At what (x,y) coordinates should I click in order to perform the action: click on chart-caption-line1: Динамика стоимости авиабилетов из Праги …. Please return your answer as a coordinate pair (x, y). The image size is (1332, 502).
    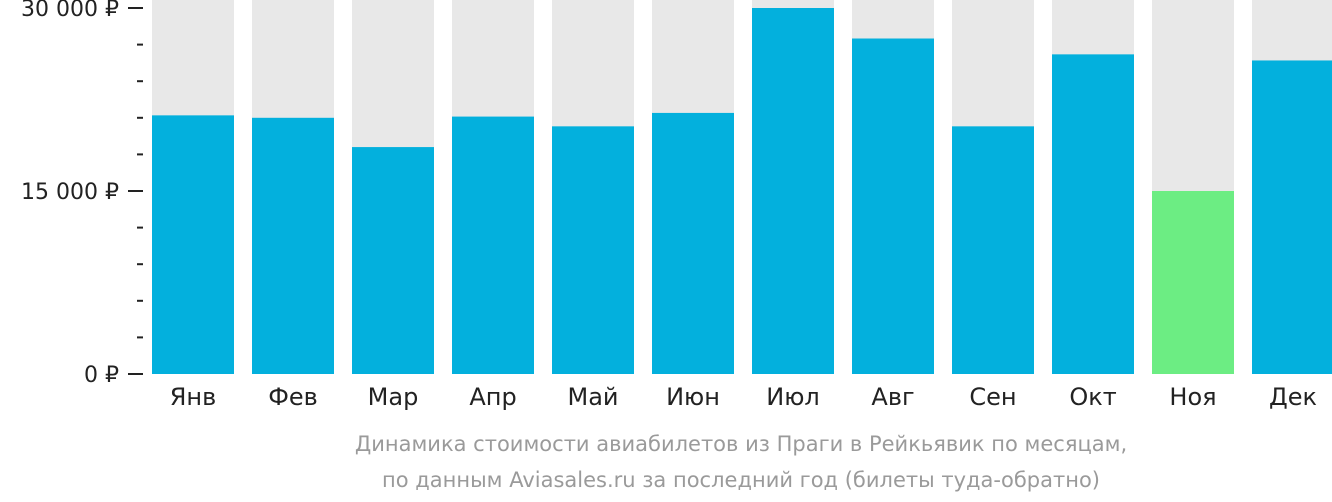
    Looking at the image, I should click on (741, 444).